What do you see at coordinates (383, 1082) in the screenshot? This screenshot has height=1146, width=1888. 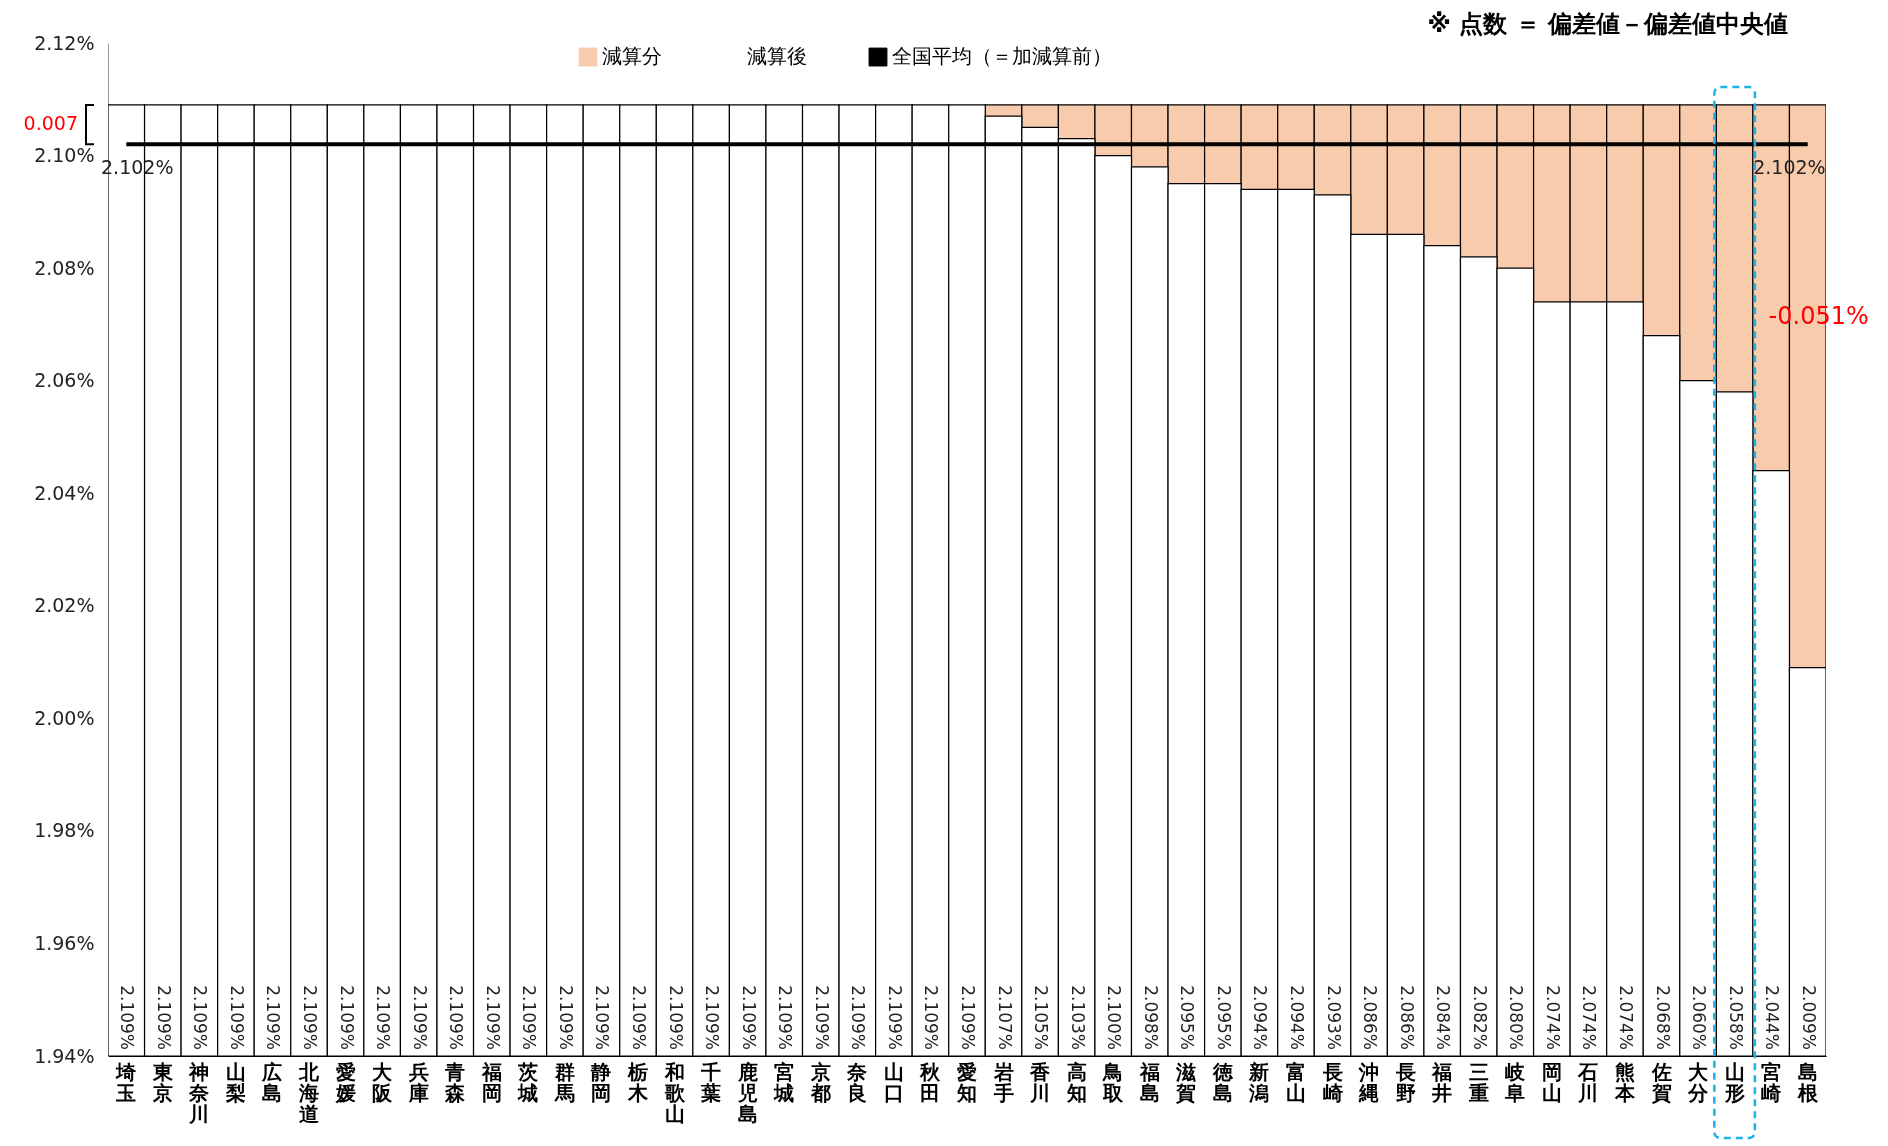 I see `x-tick-label: 大阪` at bounding box center [383, 1082].